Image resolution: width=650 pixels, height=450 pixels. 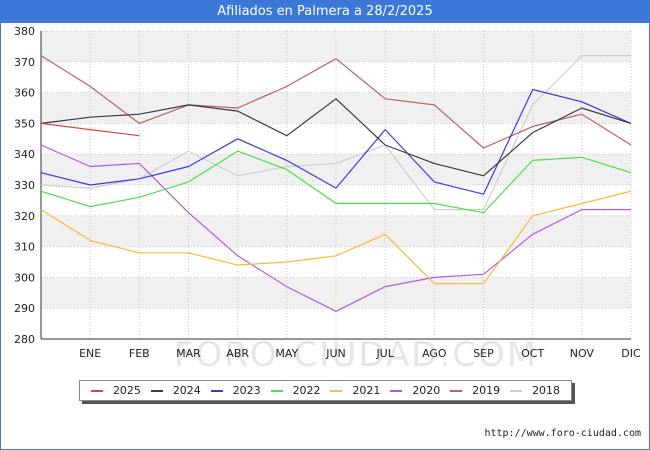 I want to click on legend-label: 2024, so click(x=186, y=390).